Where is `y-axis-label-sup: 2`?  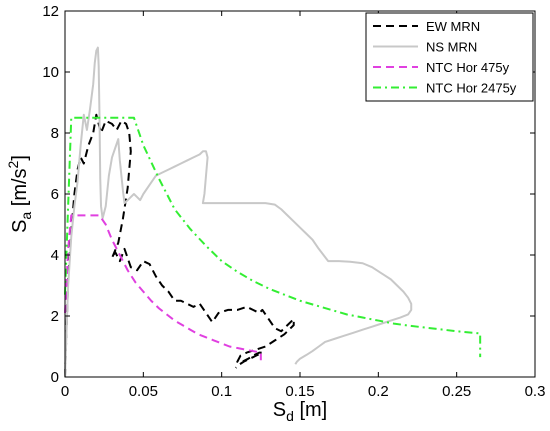 y-axis-label-sup: 2 is located at coordinates (13, 164).